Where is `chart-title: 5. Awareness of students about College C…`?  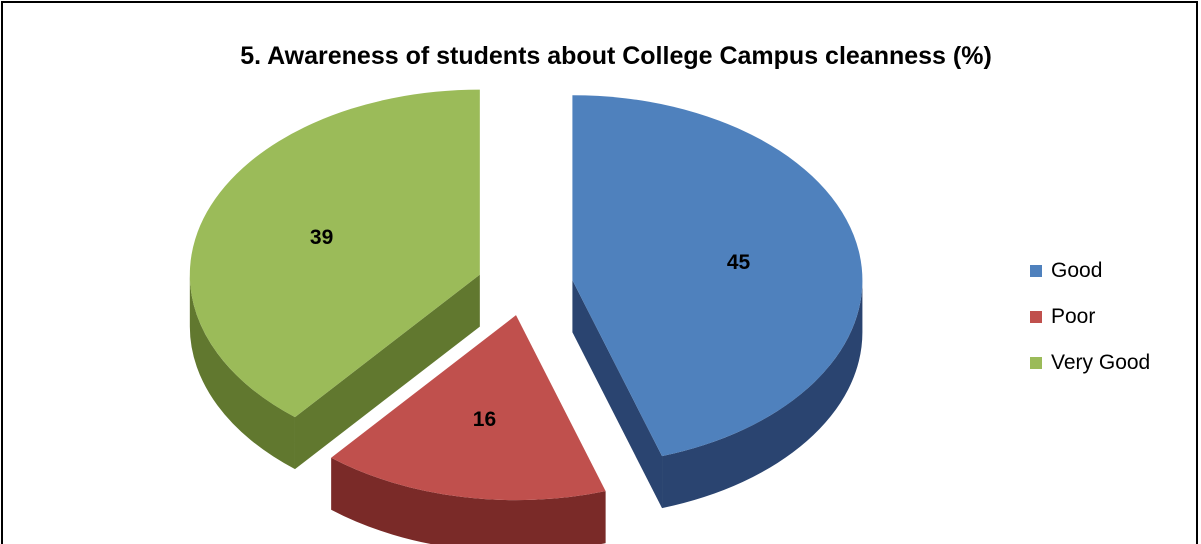
chart-title: 5. Awareness of students about College C… is located at coordinates (616, 56).